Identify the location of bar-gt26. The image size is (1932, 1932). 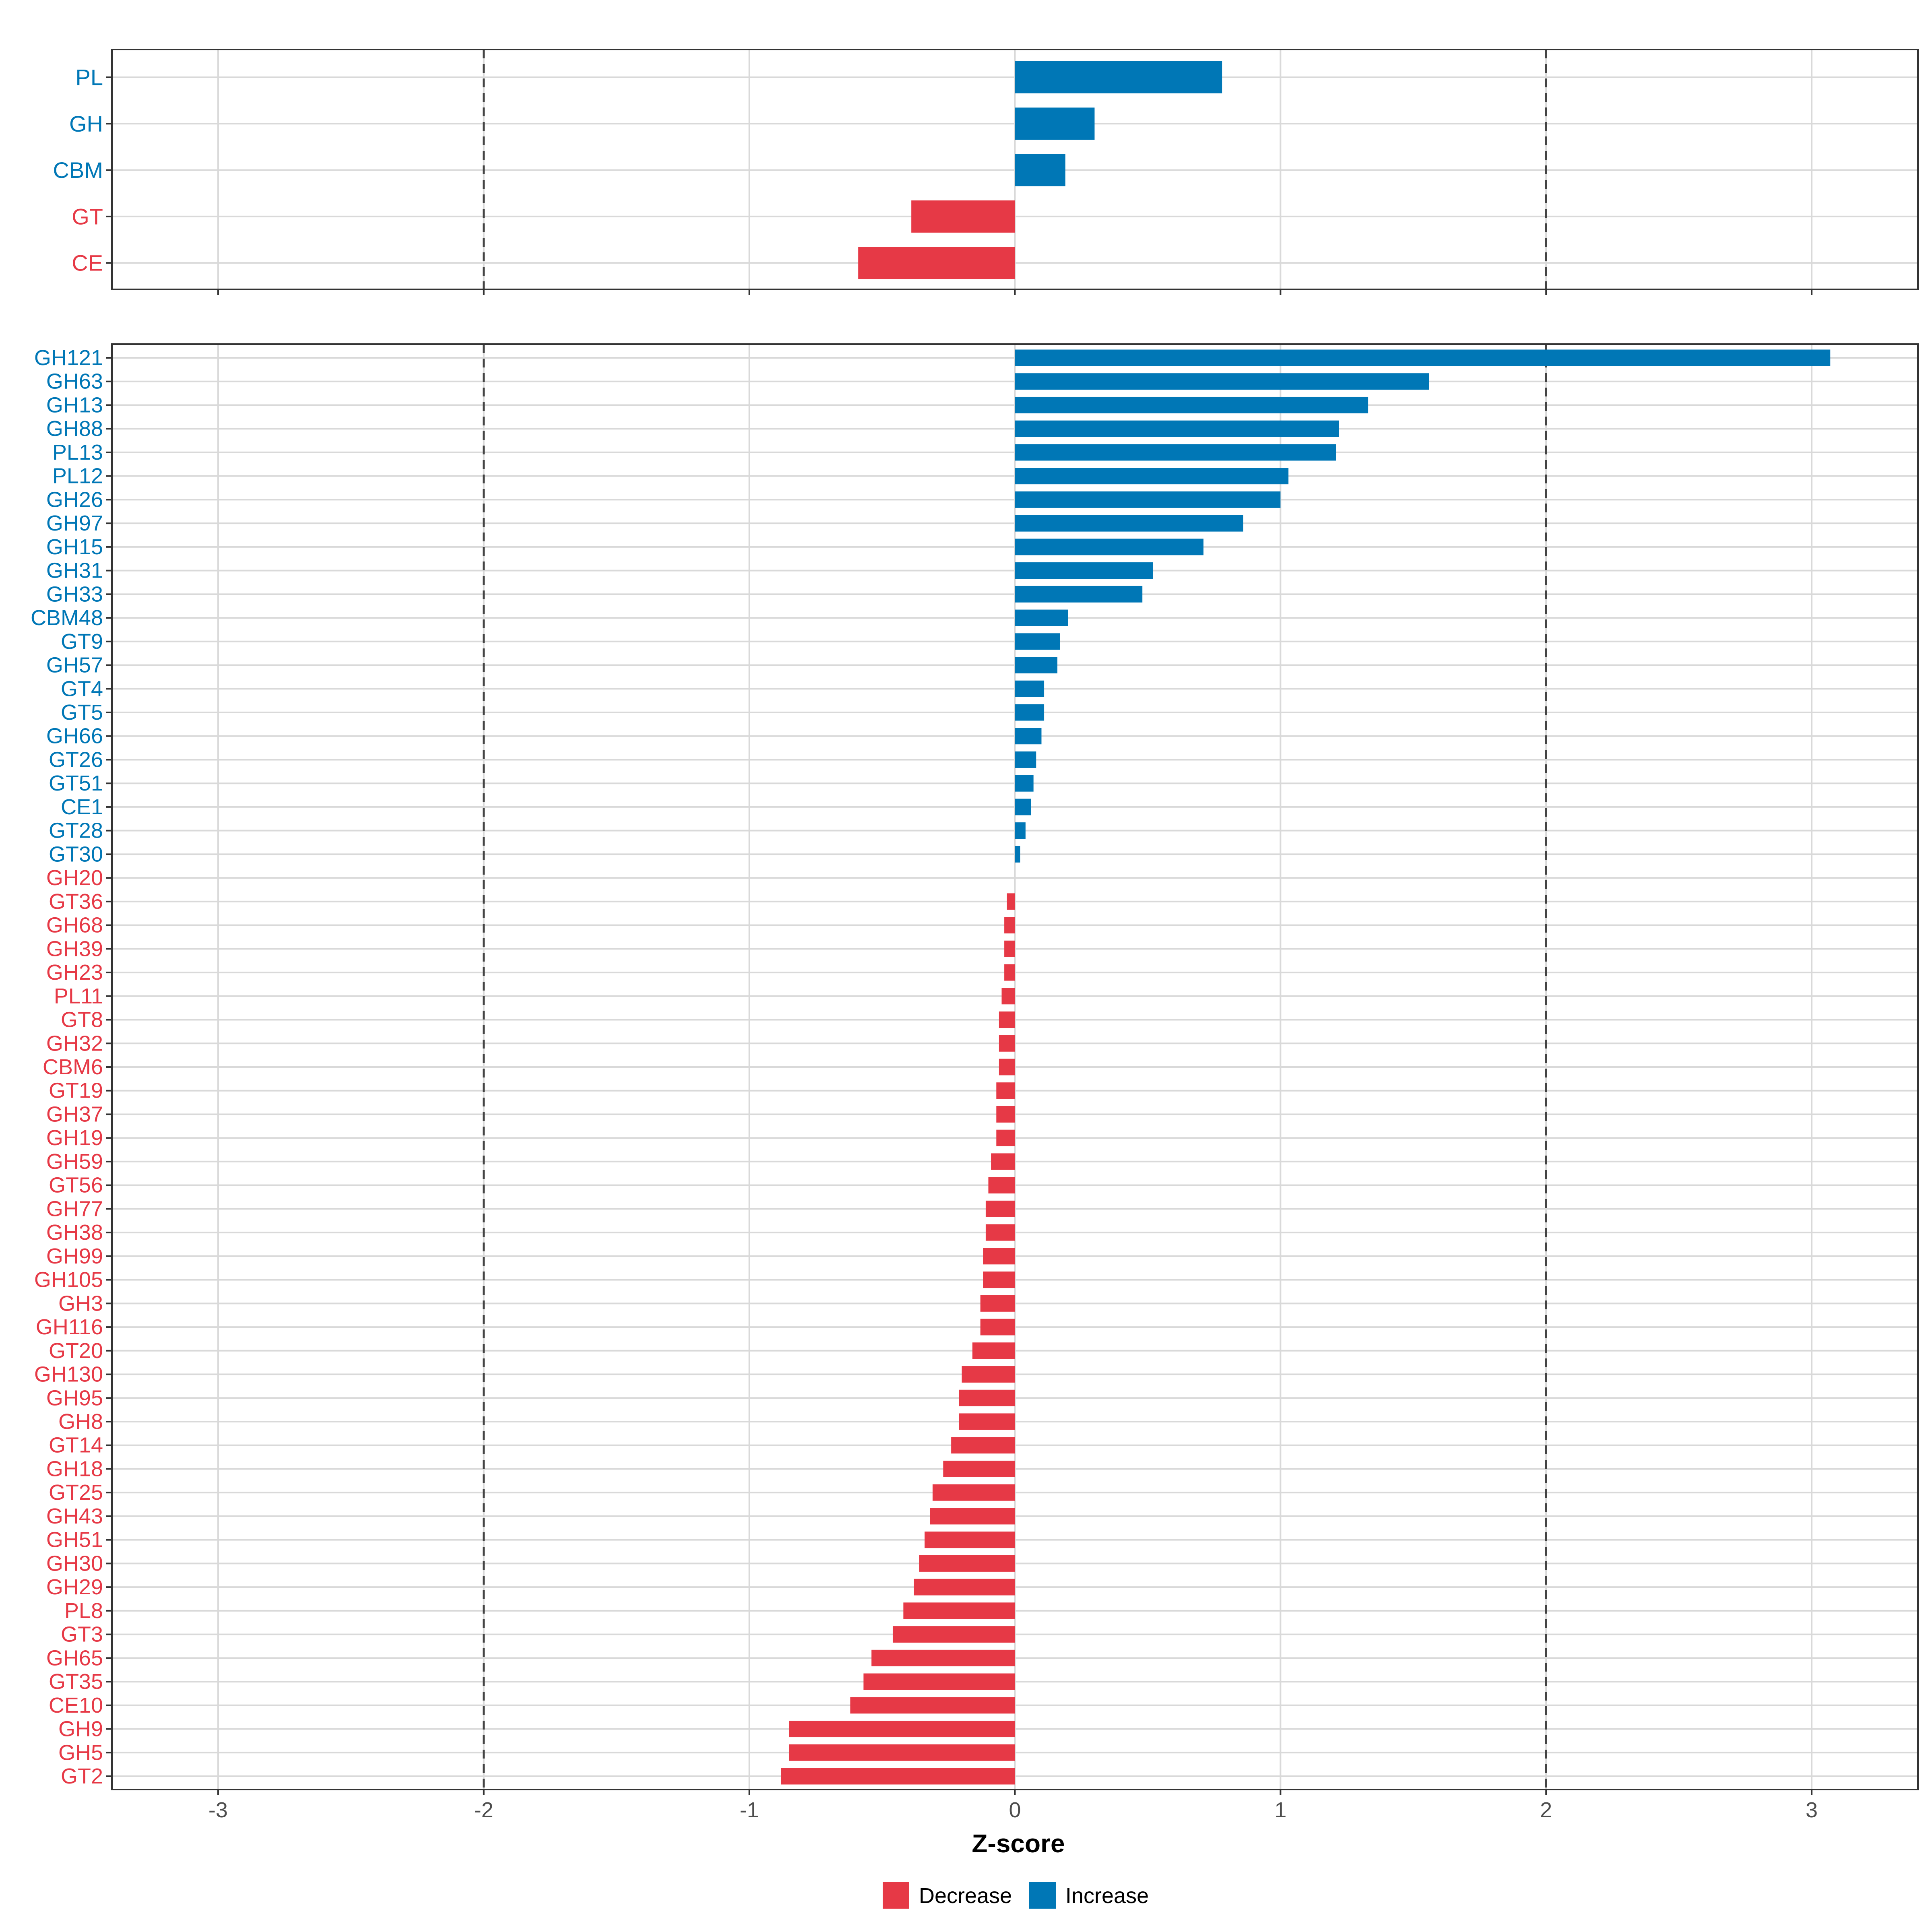
(1025, 759).